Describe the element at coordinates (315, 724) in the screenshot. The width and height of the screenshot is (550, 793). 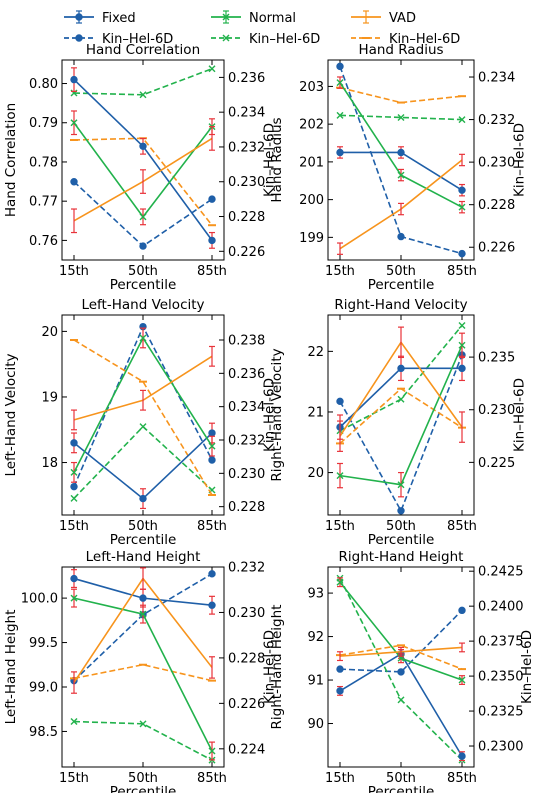
I see `y-tick-label: 90` at that location.